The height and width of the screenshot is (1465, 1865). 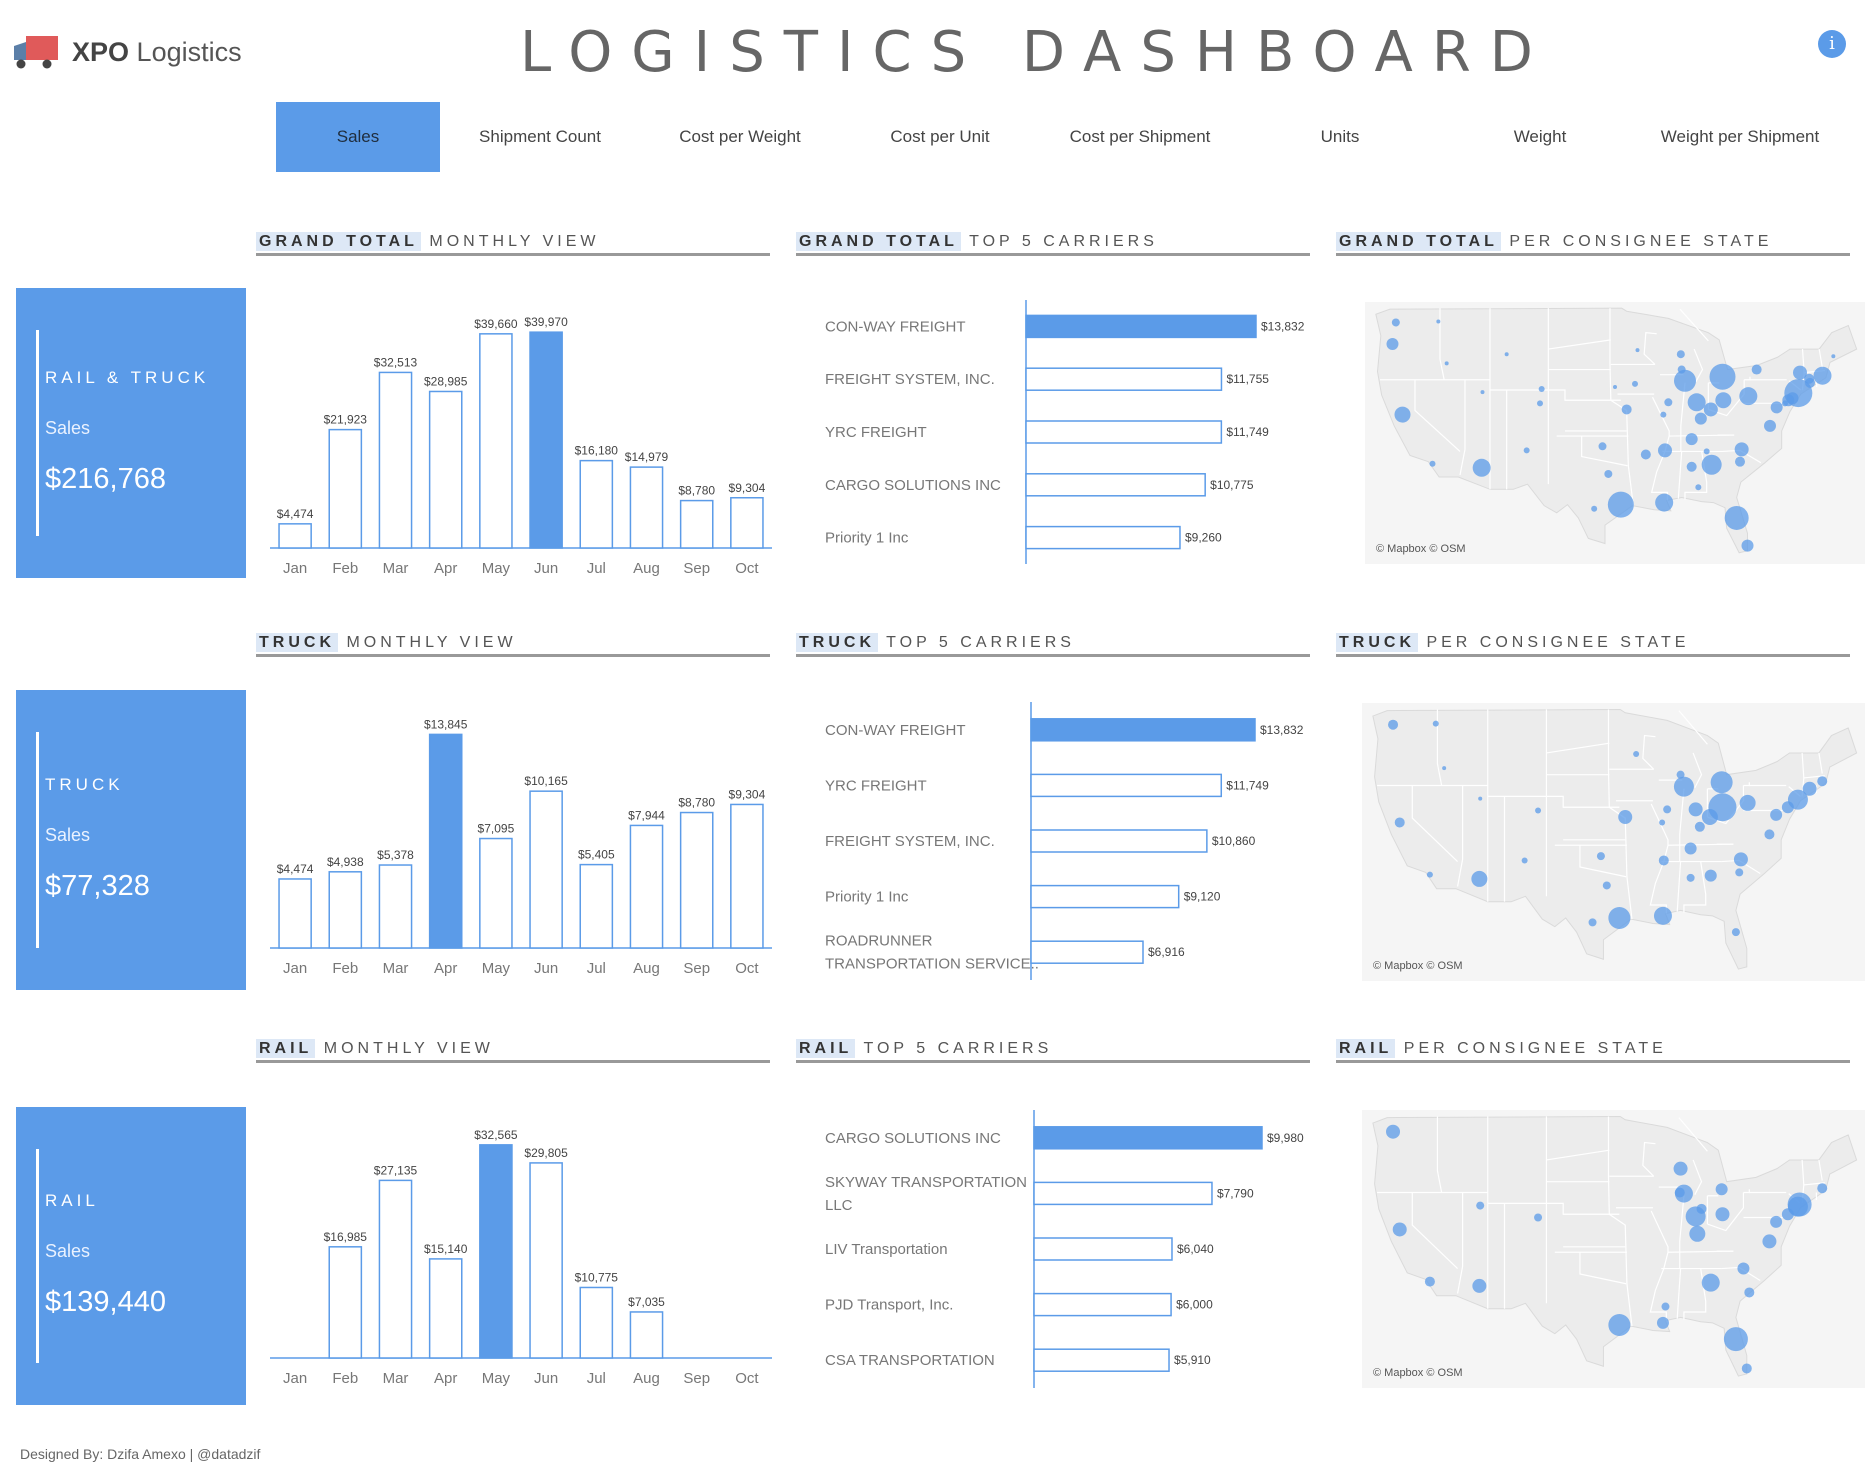 What do you see at coordinates (596, 906) in the screenshot?
I see `bar-jul` at bounding box center [596, 906].